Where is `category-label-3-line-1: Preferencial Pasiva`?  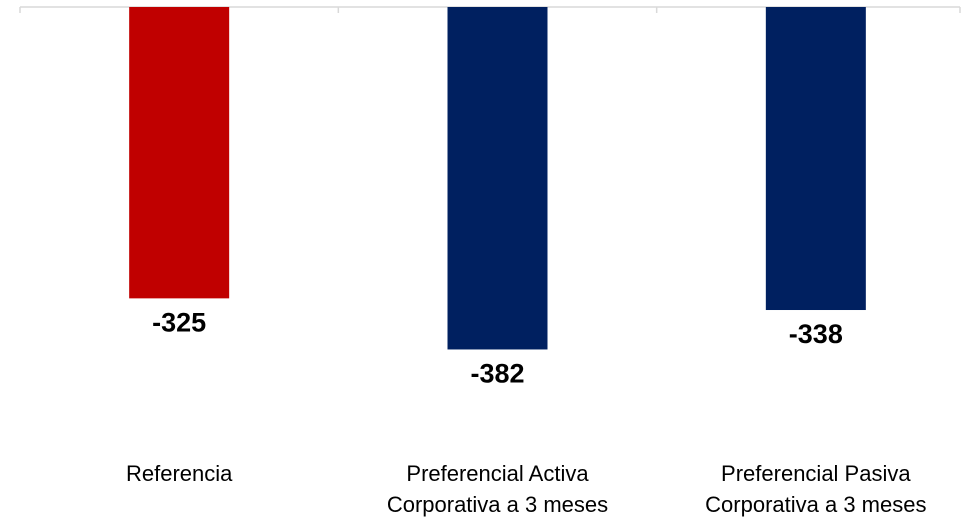
category-label-3-line-1: Preferencial Pasiva is located at coordinates (816, 473).